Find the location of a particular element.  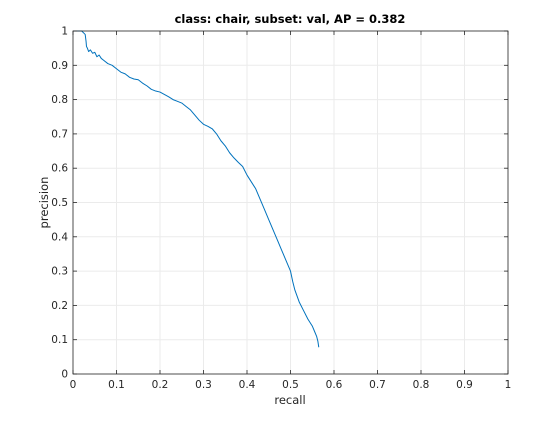

y-tick-label: 0.3 is located at coordinates (59, 272).